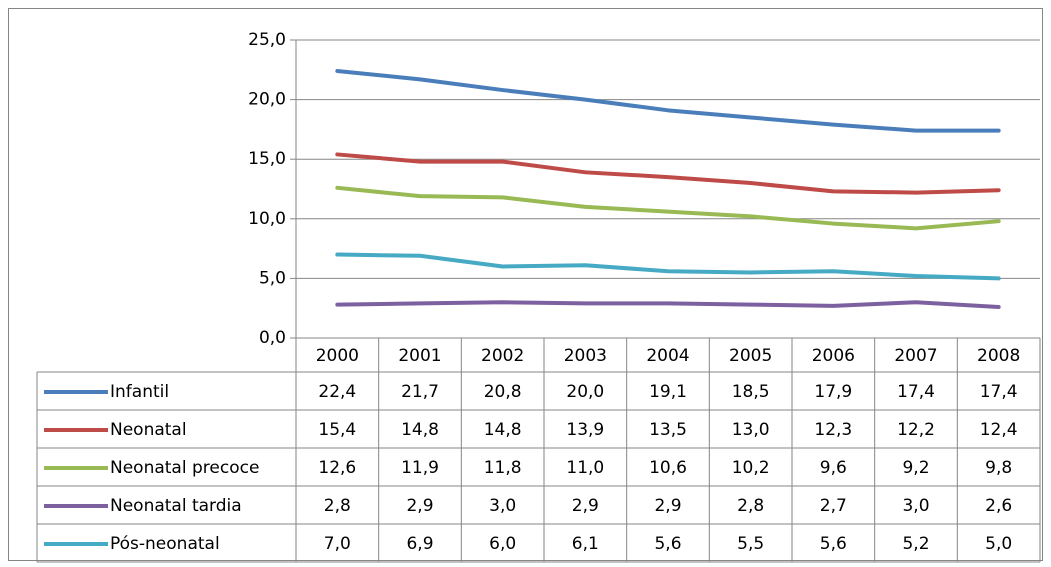 This screenshot has height=567, width=1051. Describe the element at coordinates (267, 219) in the screenshot. I see `y-tick-label: 10,0` at that location.